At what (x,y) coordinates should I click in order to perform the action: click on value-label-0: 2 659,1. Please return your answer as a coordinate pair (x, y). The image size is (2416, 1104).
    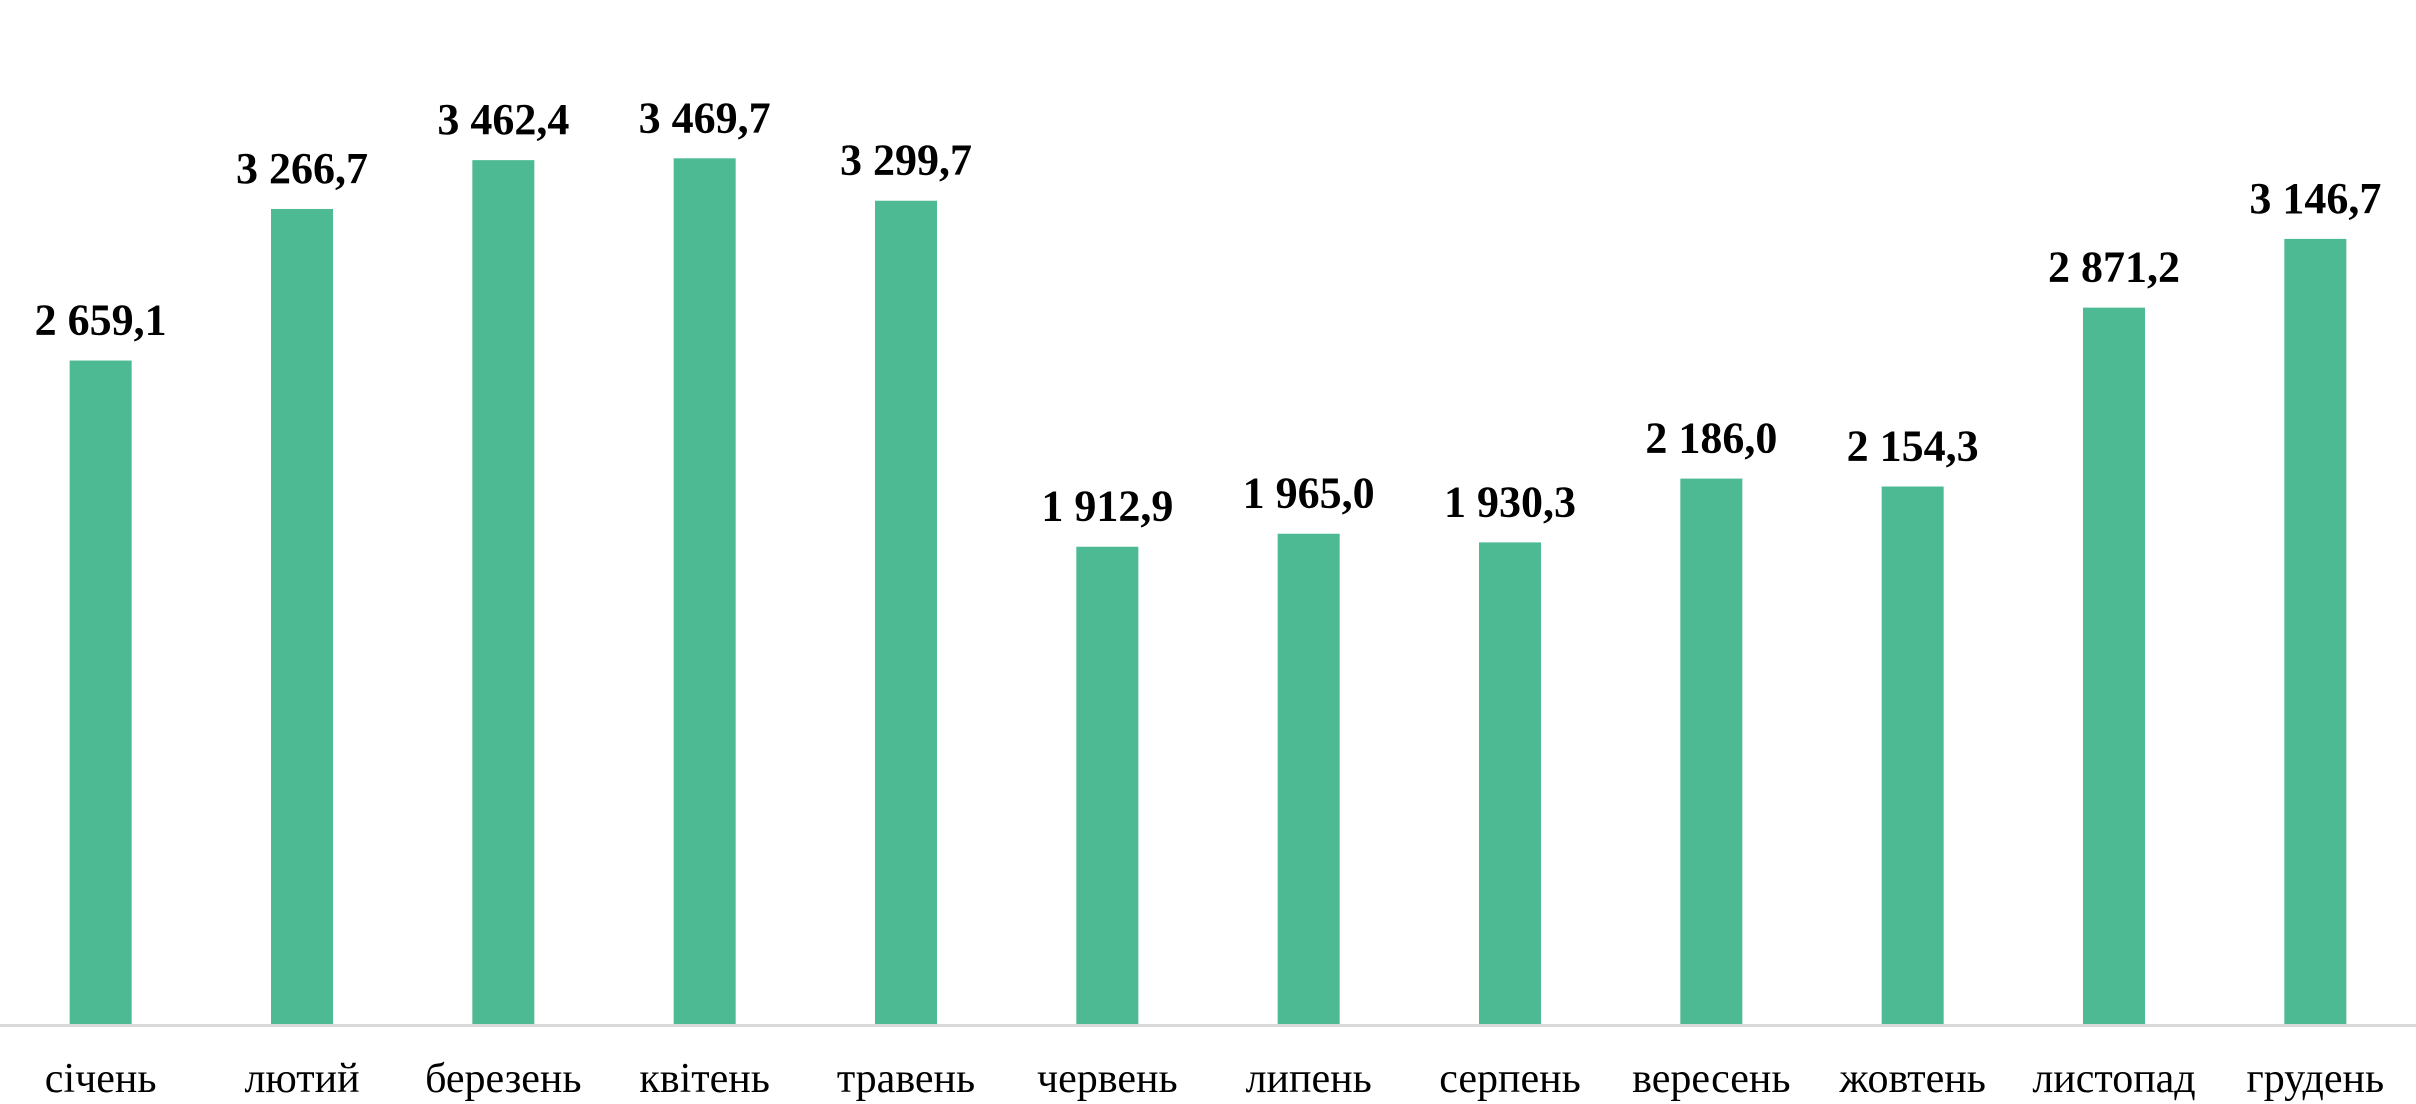
    Looking at the image, I should click on (101, 320).